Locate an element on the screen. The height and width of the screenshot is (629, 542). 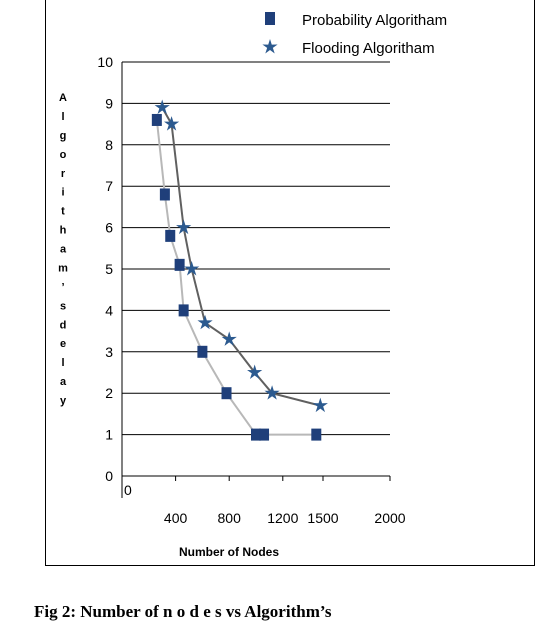
y-tick-label: 7 is located at coordinates (109, 186).